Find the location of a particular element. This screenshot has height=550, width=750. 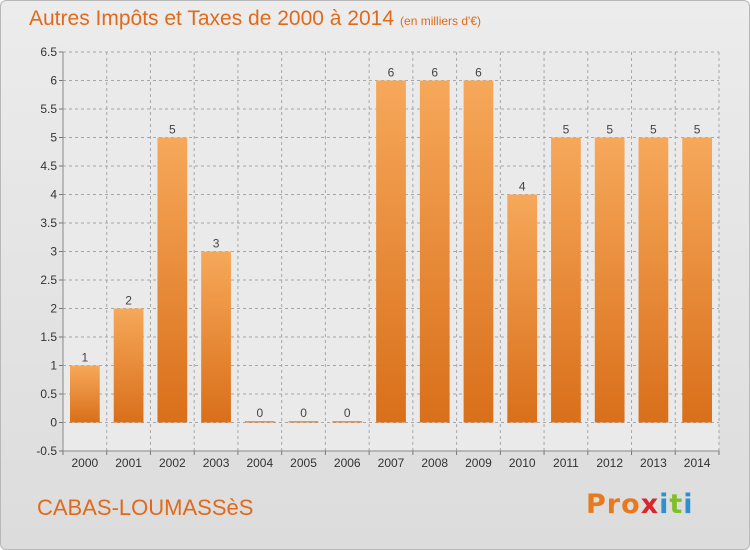

y-tick-label: 5 is located at coordinates (53, 138).